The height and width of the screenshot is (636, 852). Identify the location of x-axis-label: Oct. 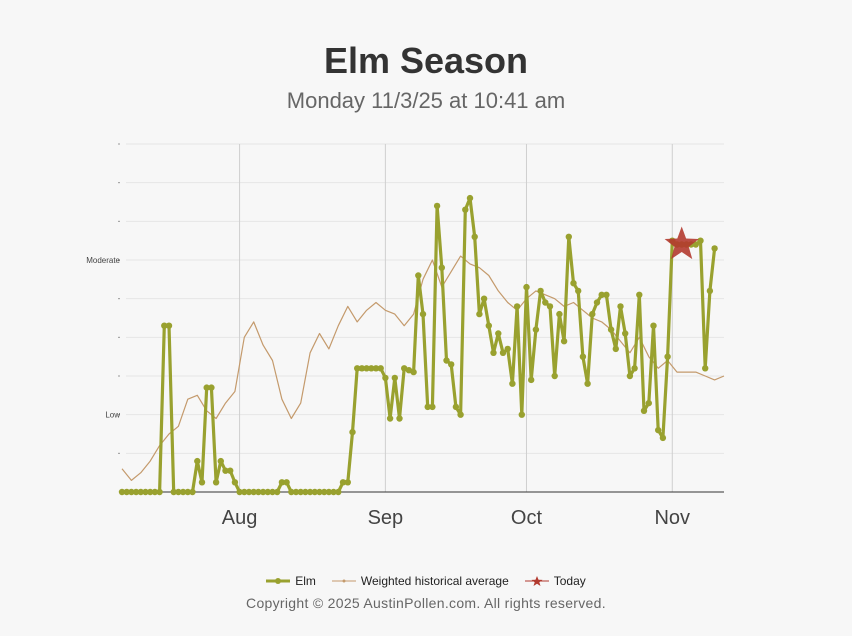
(527, 518).